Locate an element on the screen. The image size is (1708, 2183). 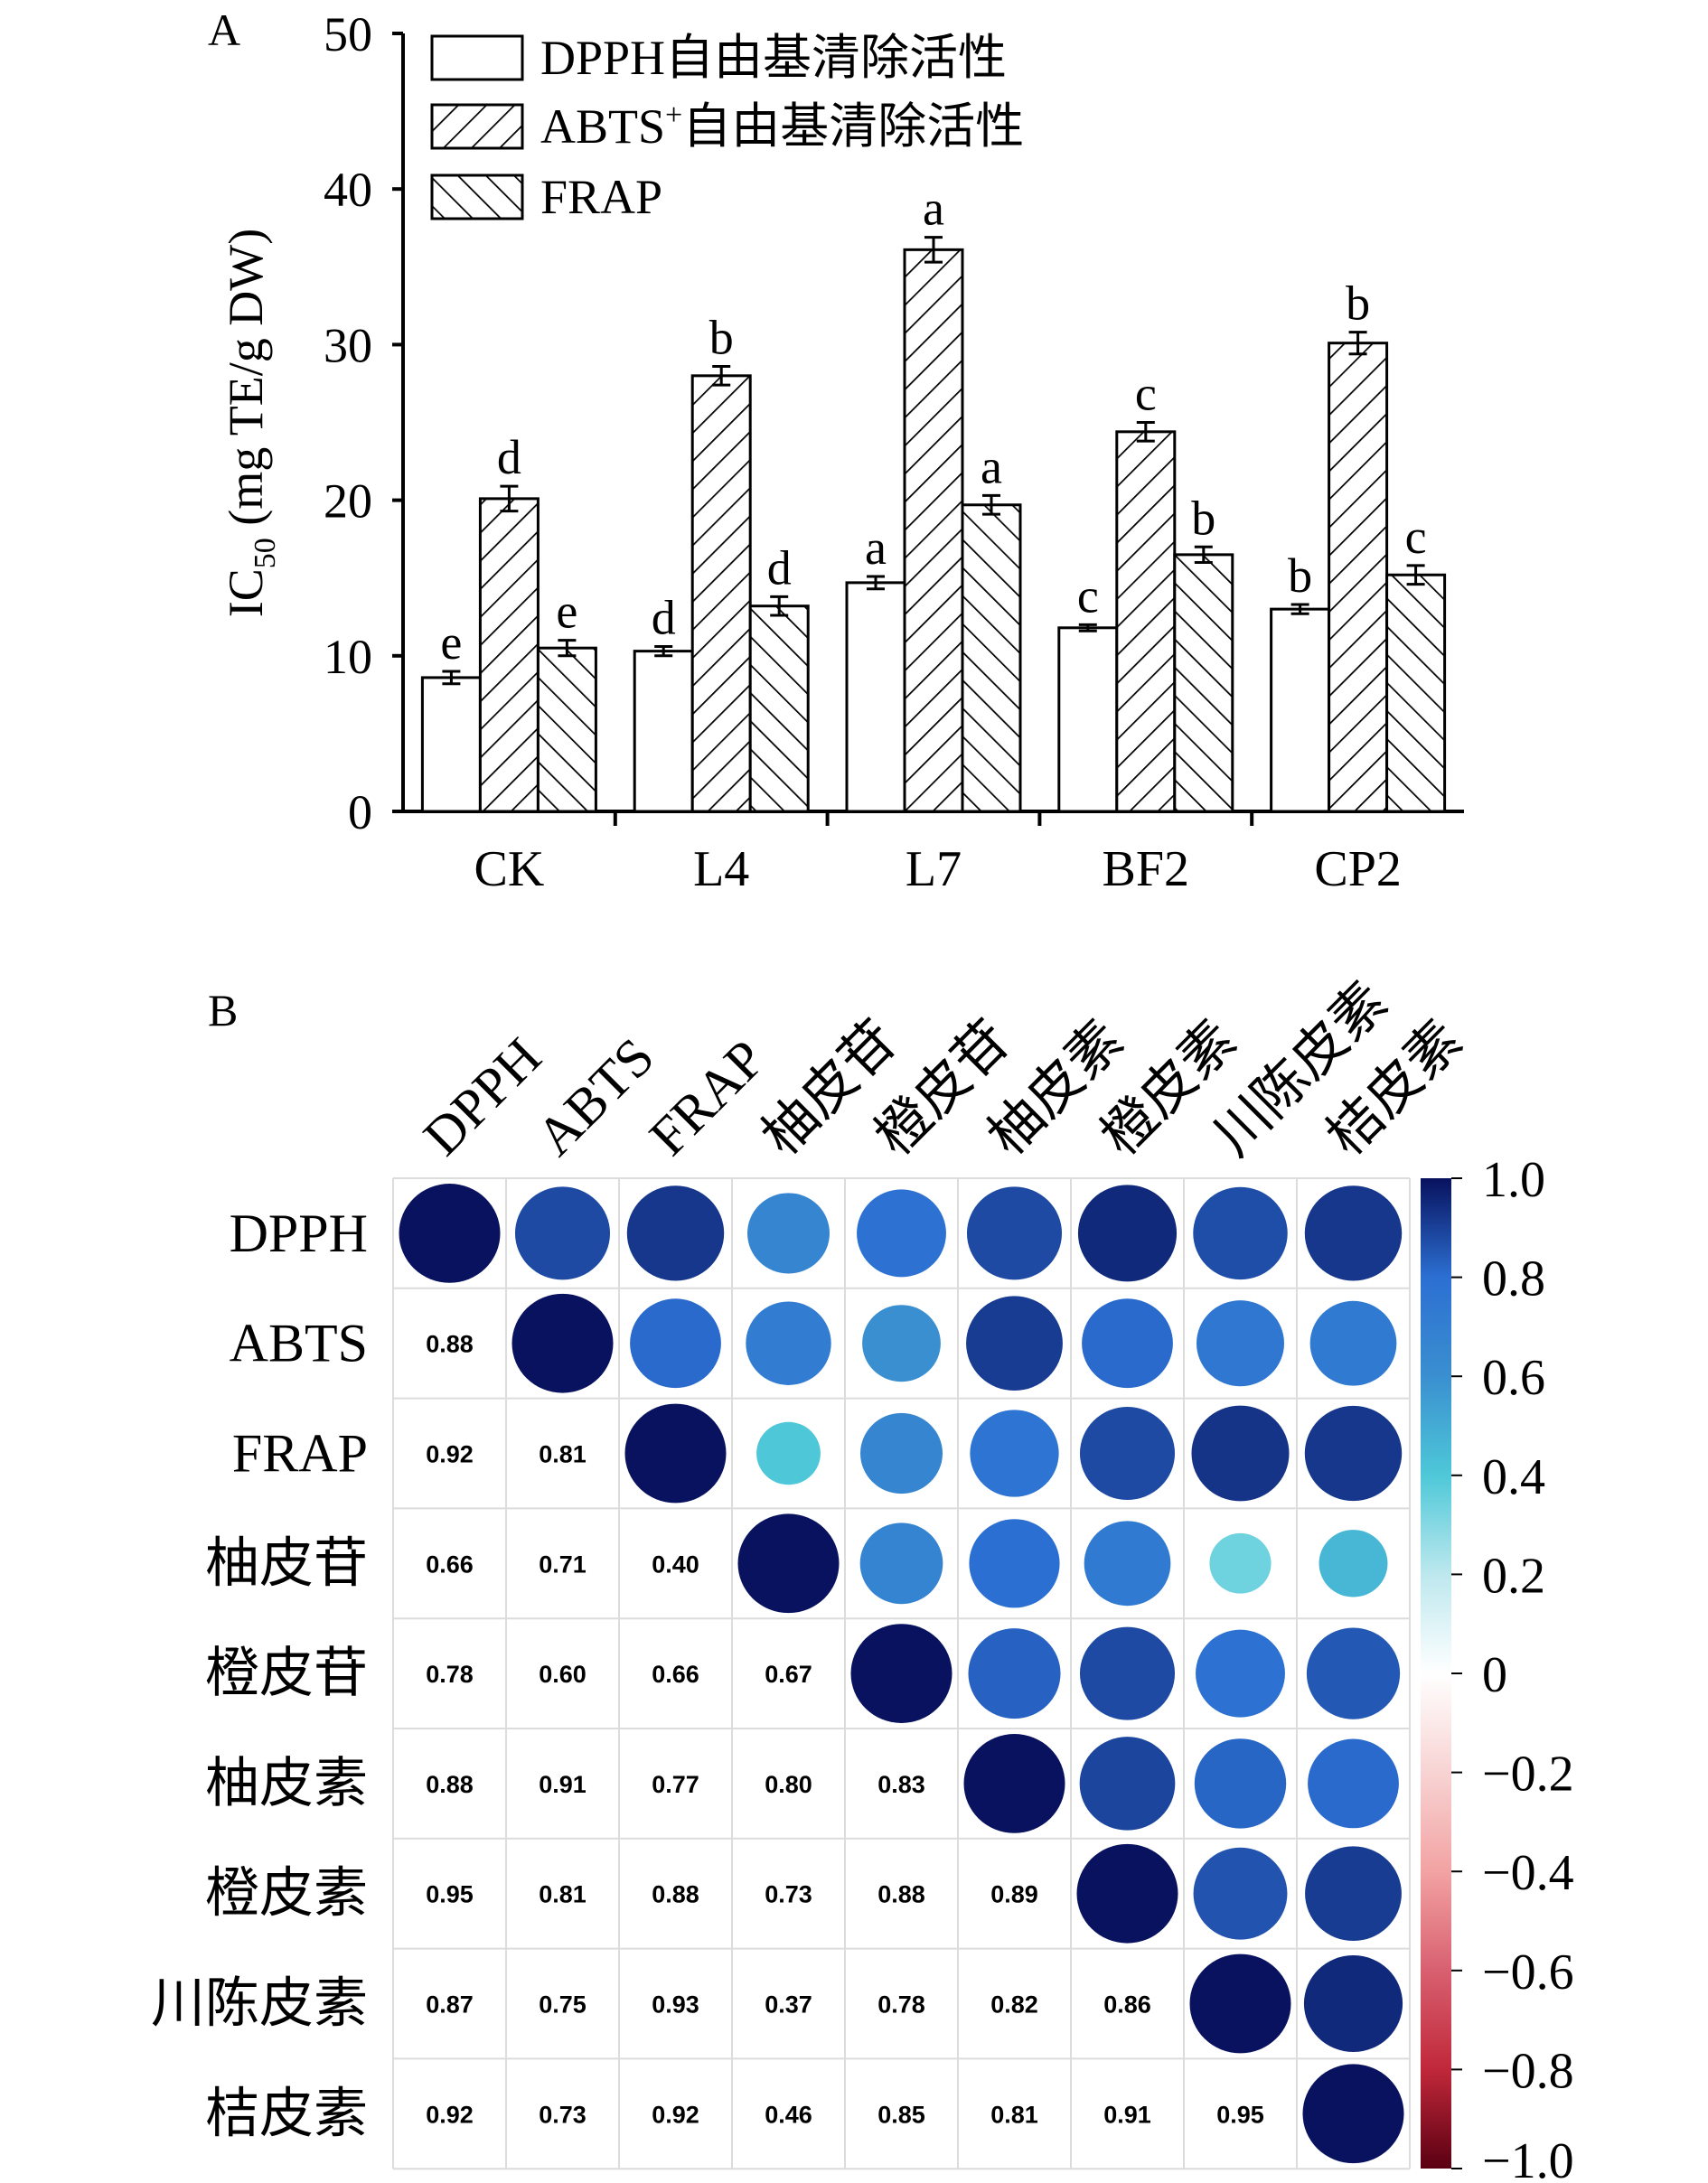
colorbar-tick-label: 0.4 is located at coordinates (1513, 1477).